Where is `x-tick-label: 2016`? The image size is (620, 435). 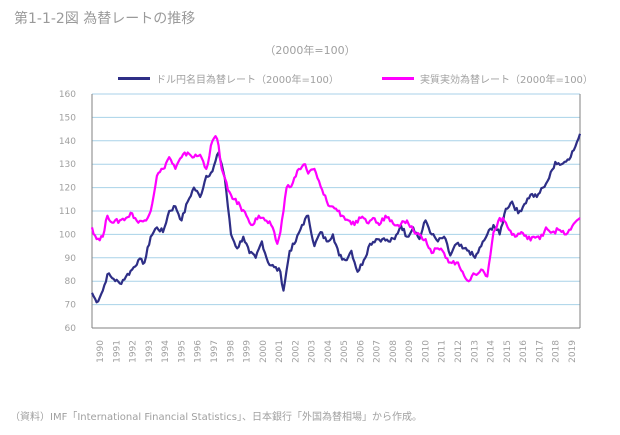 x-tick-label: 2016 is located at coordinates (524, 351).